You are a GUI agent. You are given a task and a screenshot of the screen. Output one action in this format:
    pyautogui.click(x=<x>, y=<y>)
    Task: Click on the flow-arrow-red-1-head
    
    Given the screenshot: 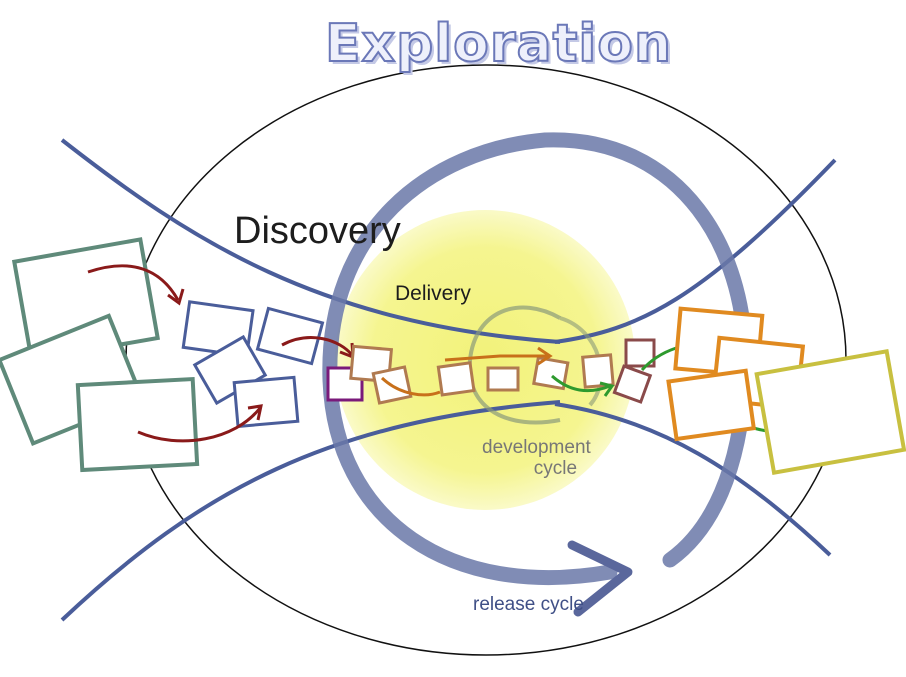 What is the action you would take?
    pyautogui.click(x=176, y=297)
    